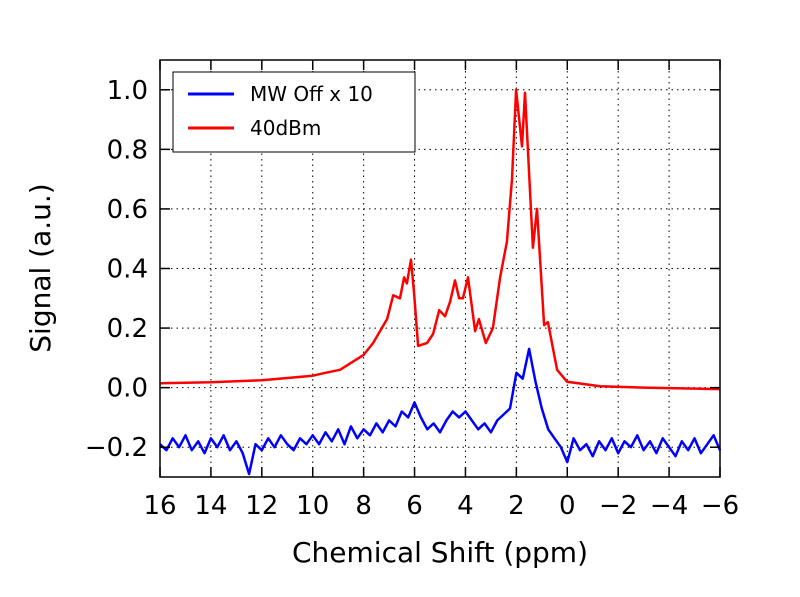 The width and height of the screenshot is (800, 597). I want to click on x-tick-label: −2, so click(618, 506).